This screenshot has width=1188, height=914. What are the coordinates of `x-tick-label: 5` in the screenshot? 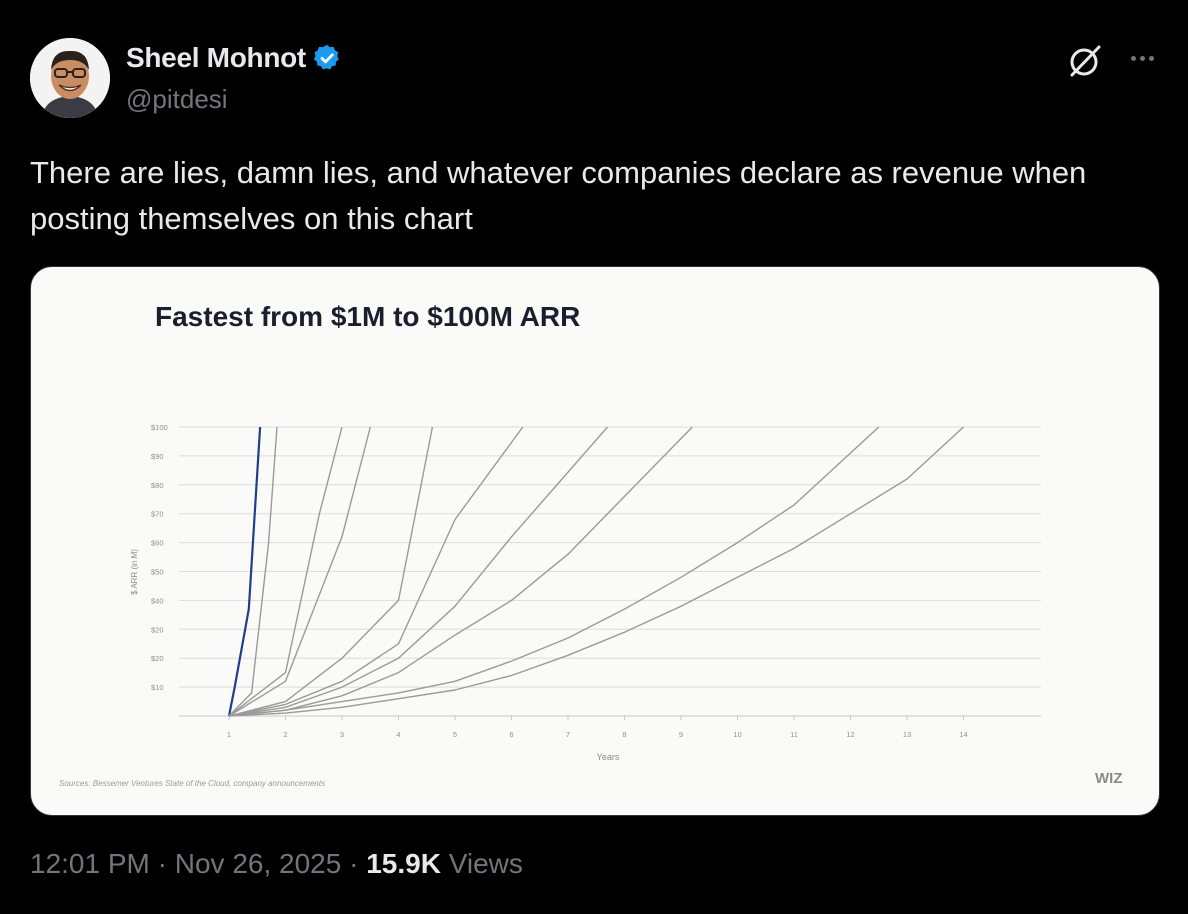 It's located at (455, 734).